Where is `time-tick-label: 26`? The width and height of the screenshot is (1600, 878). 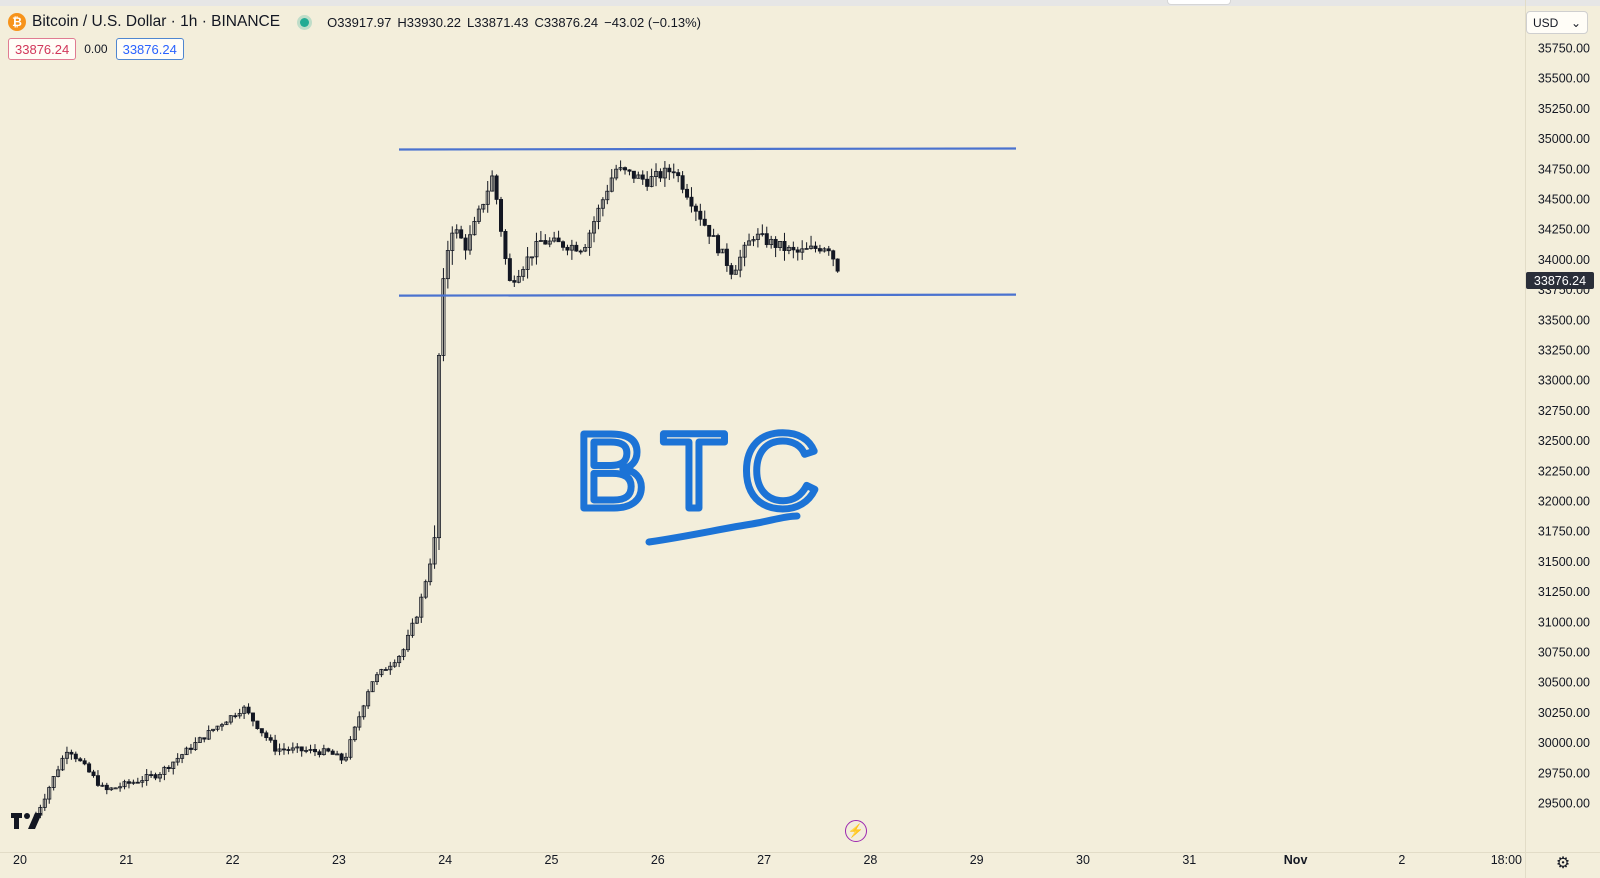 time-tick-label: 26 is located at coordinates (658, 860).